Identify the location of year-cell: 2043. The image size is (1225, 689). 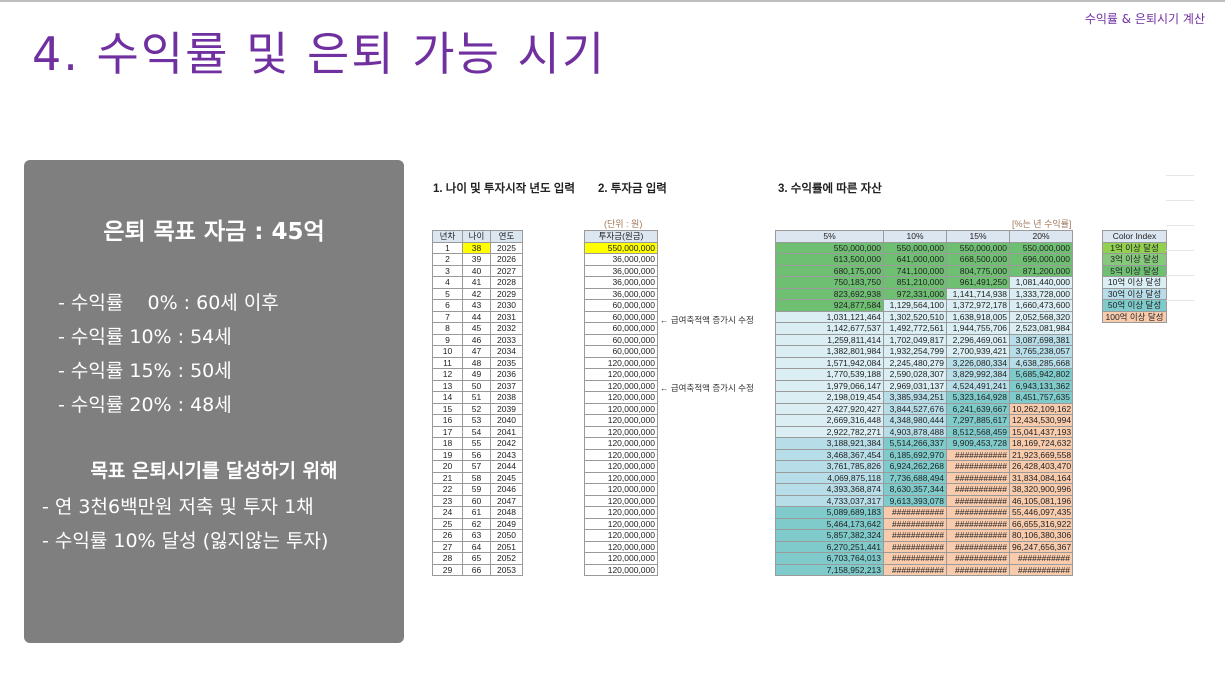
(506, 454).